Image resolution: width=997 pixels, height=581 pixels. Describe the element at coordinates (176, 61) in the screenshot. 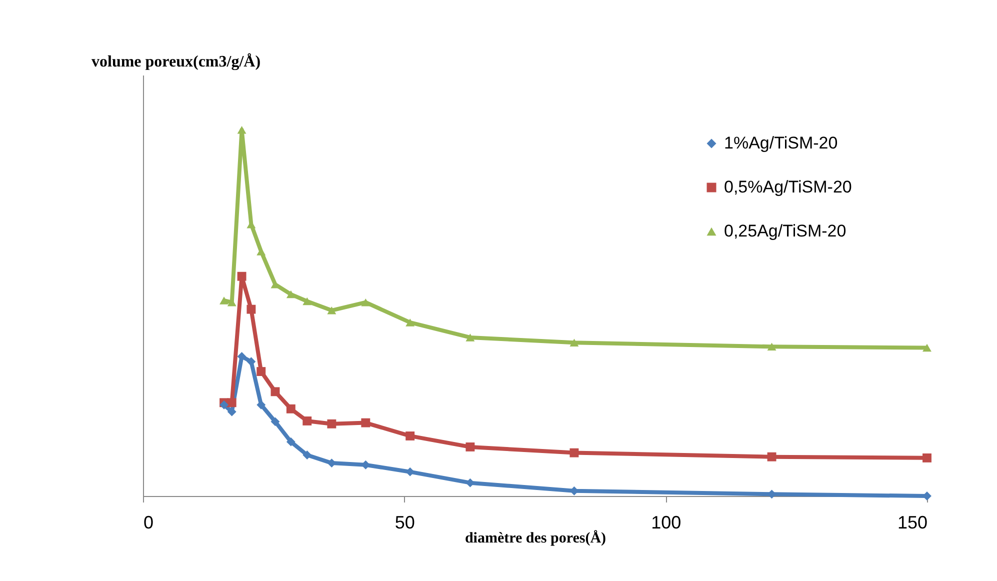

I see `y-axis-title: volume poreux(cm3/g/Å)` at that location.